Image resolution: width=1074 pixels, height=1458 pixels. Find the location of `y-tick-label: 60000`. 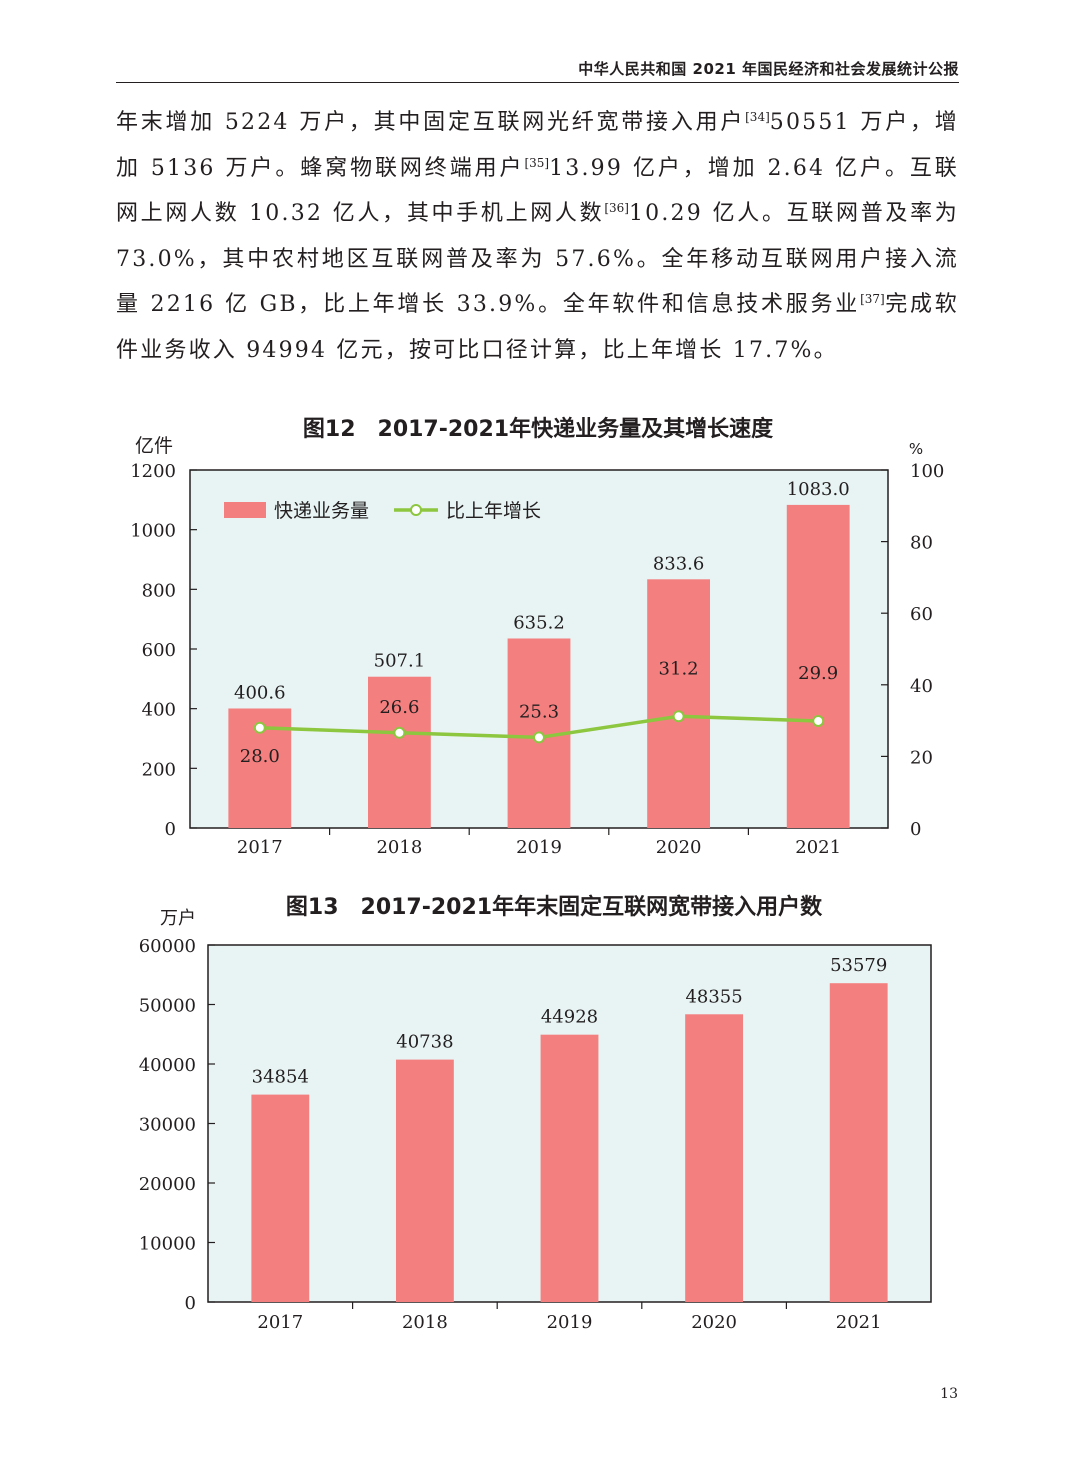

y-tick-label: 60000 is located at coordinates (167, 946).